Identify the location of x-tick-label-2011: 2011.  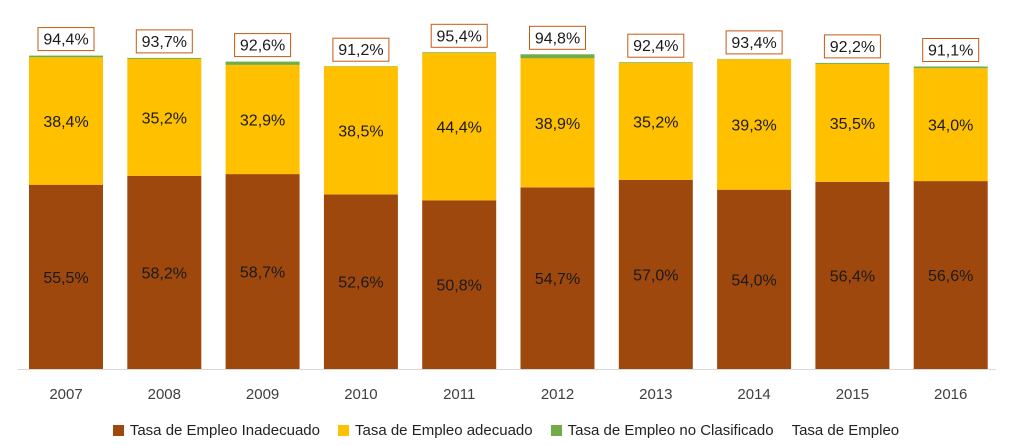
(459, 394).